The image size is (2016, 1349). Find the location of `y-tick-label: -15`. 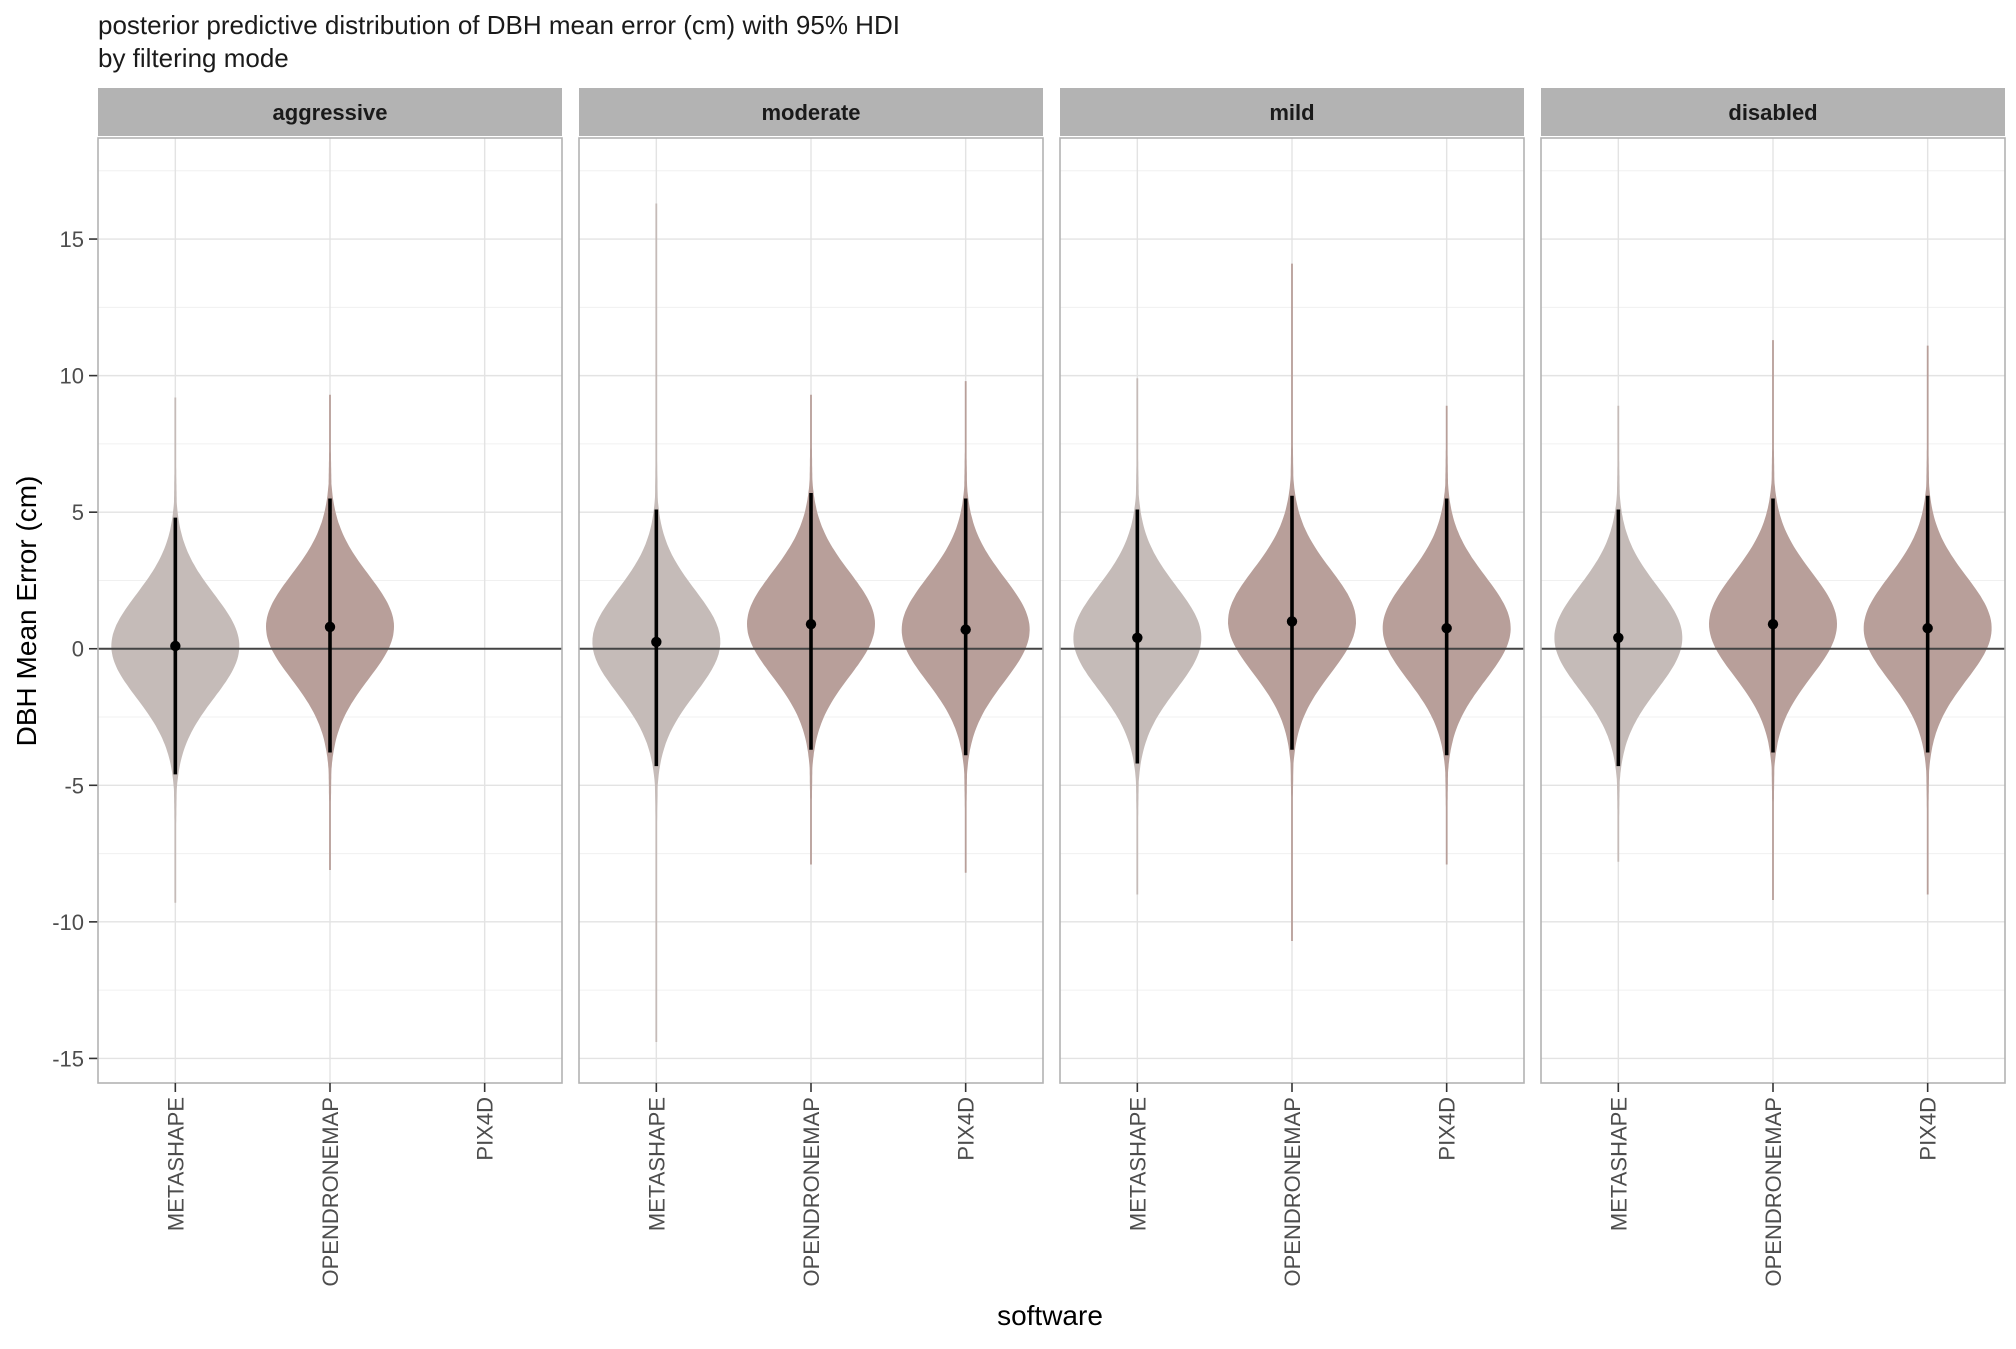

y-tick-label: -15 is located at coordinates (68, 1058).